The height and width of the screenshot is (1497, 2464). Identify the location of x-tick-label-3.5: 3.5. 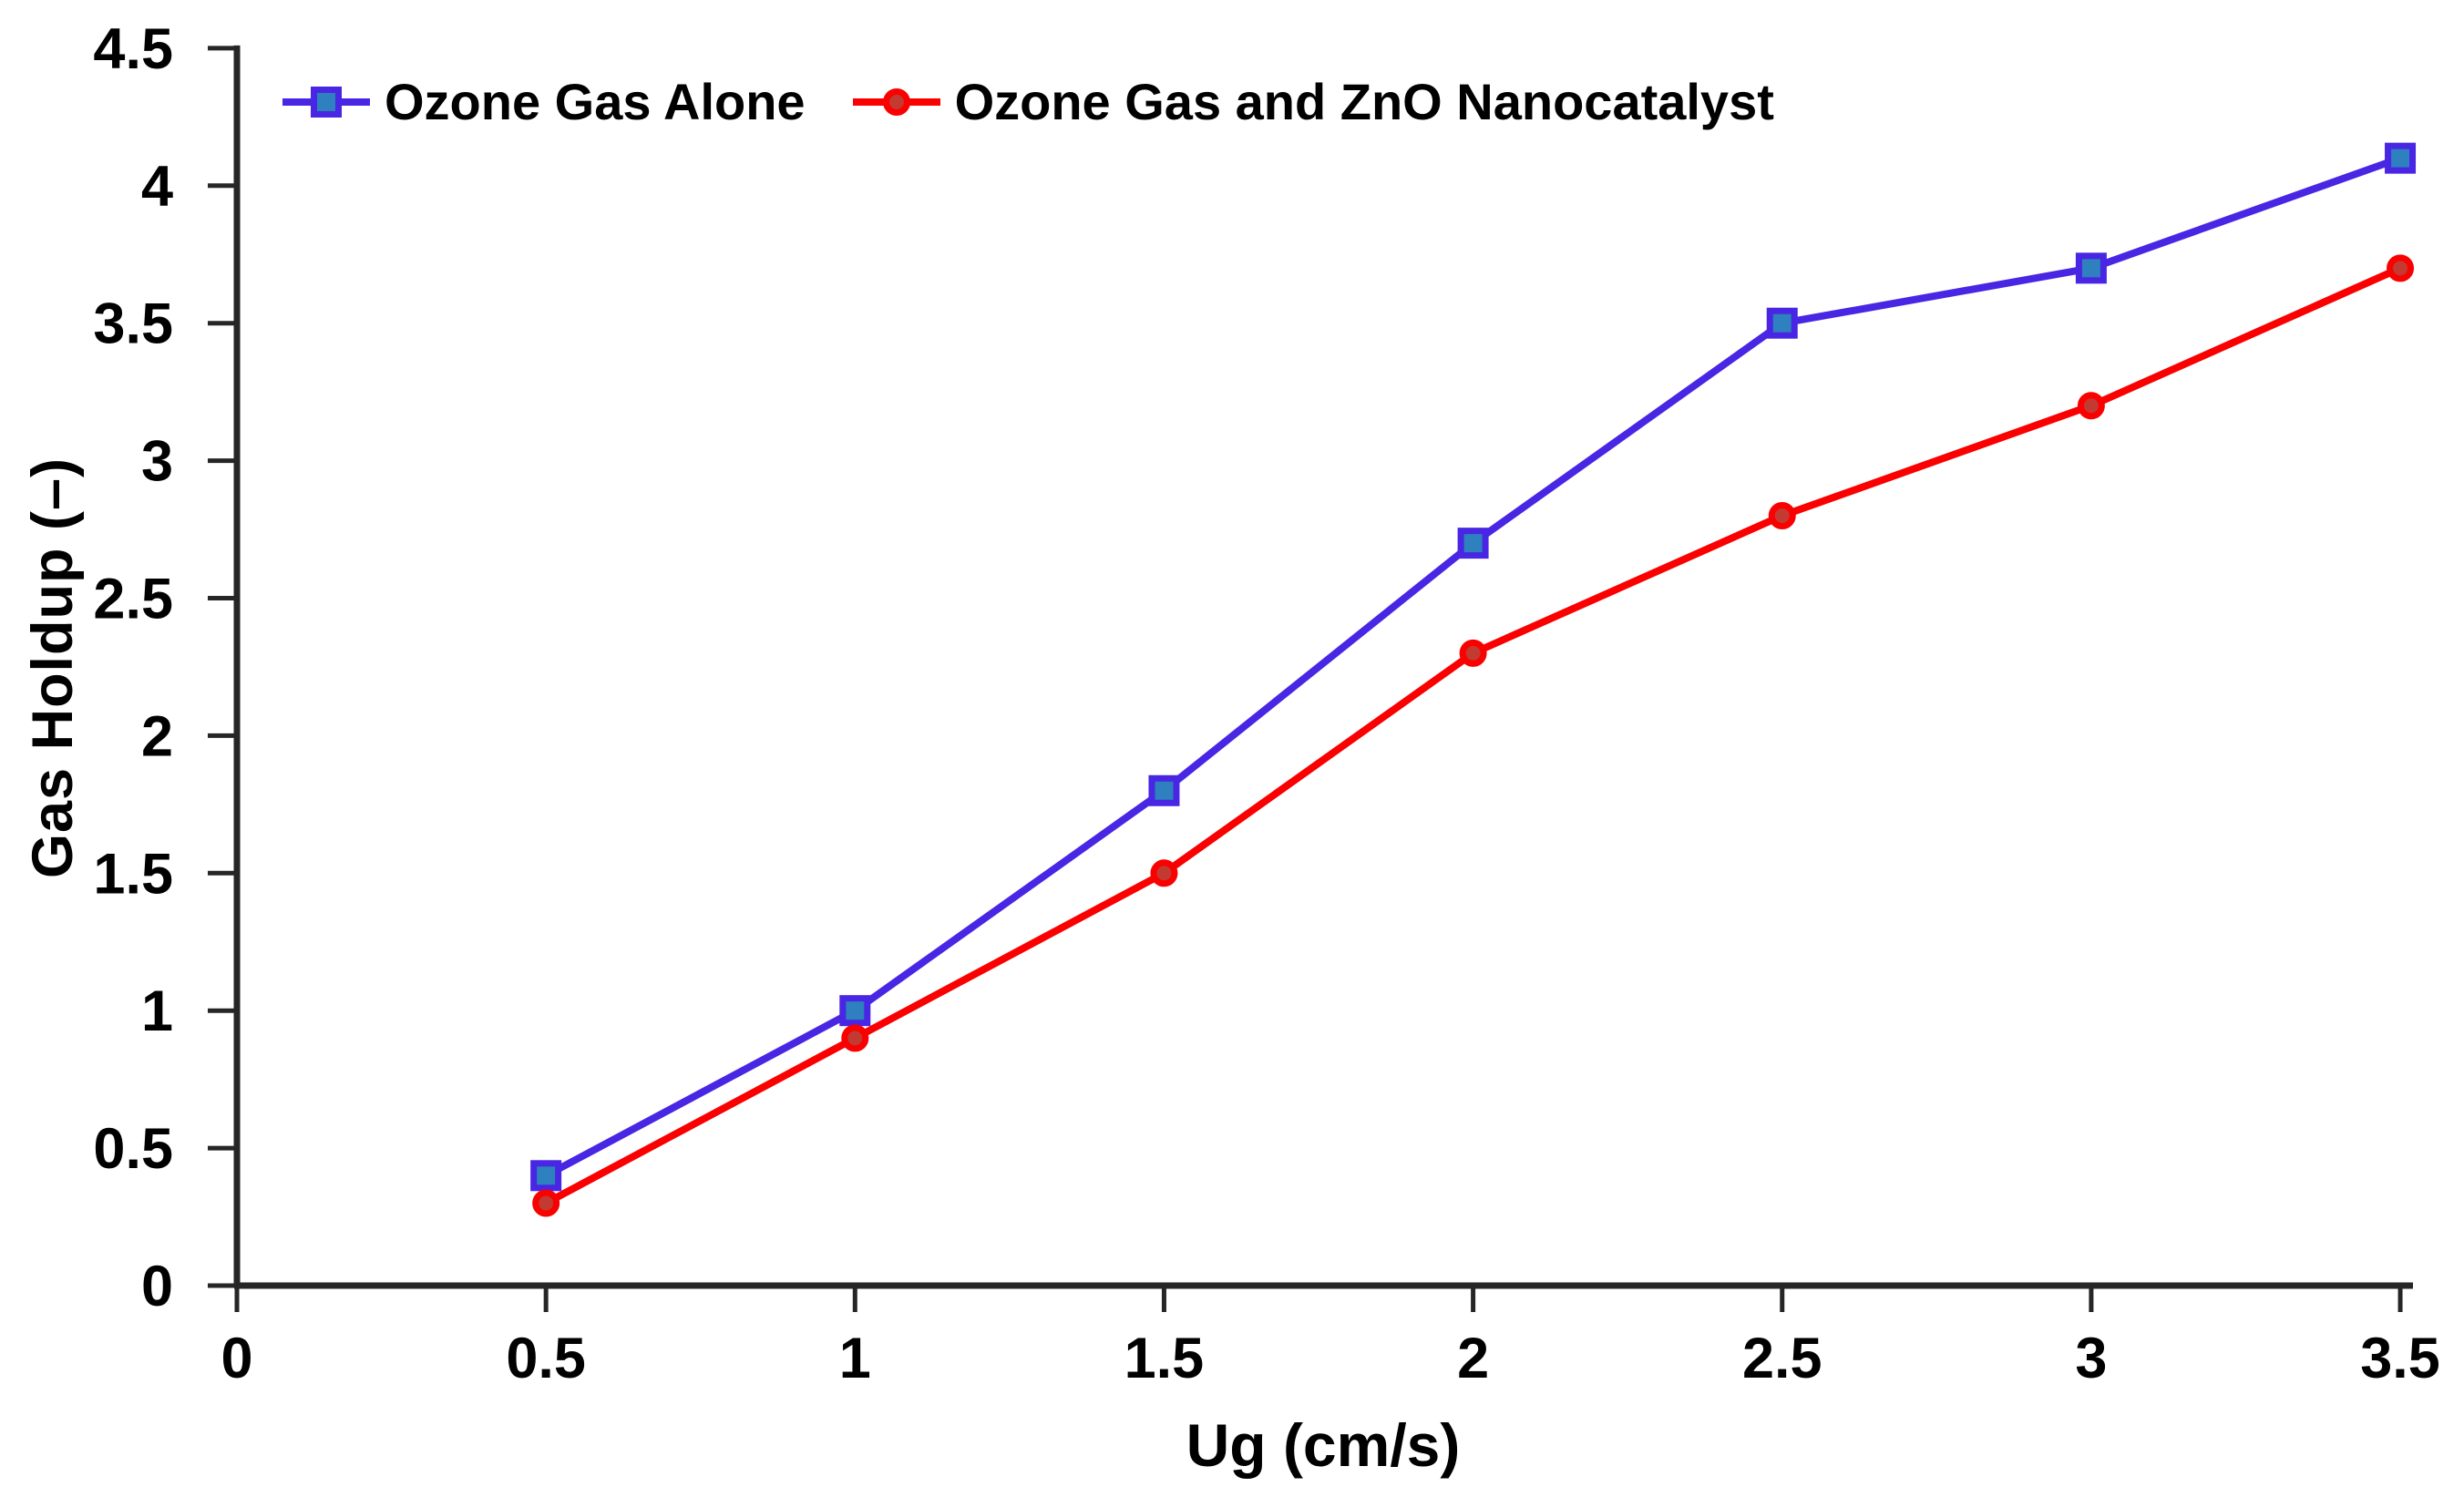
(2400, 1358).